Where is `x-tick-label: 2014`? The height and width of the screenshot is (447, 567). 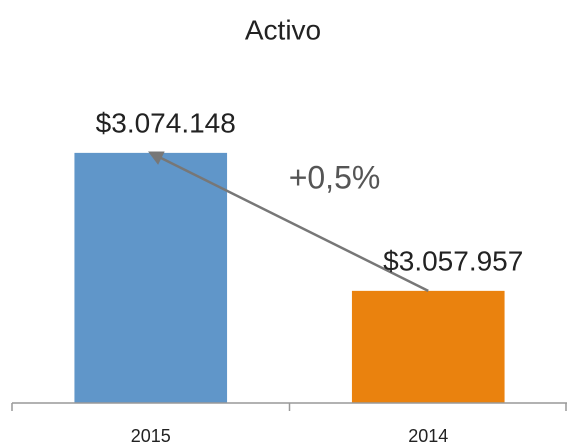
x-tick-label: 2014 is located at coordinates (428, 436).